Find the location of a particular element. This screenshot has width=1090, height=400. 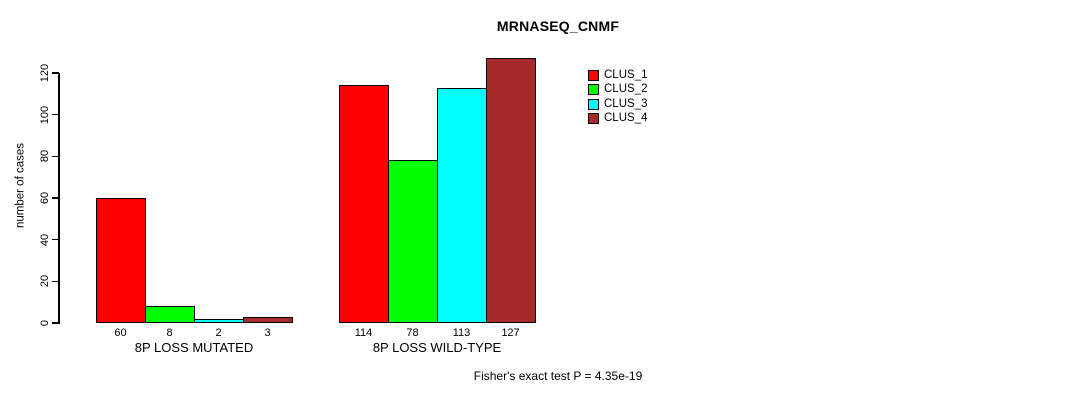

fisher-test-annotation: Fisher's exact test P = 4.35e-19 is located at coordinates (558, 376).